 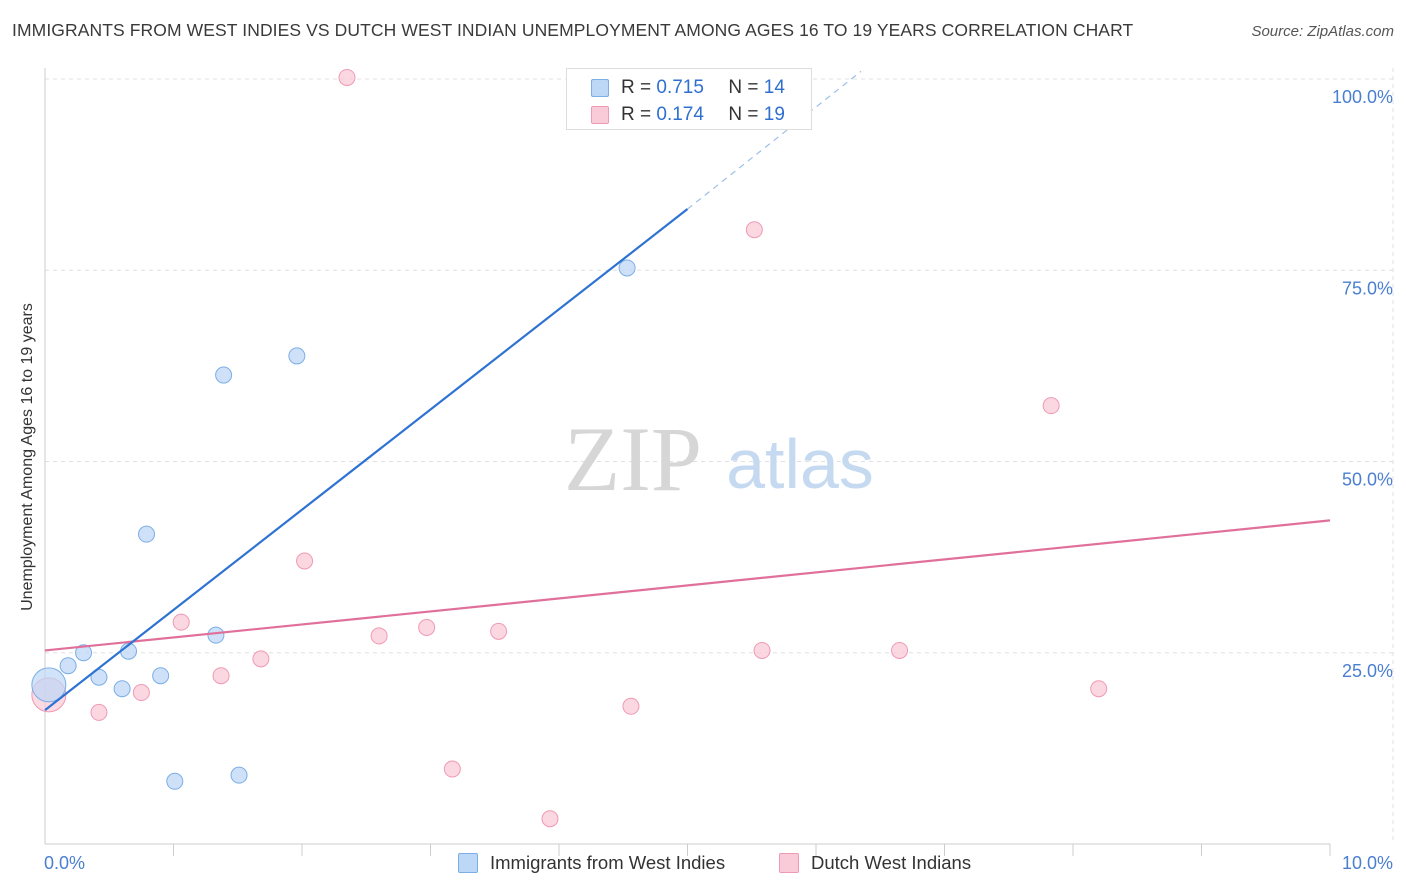 I want to click on y-tick-label: 50.0%, so click(x=1367, y=480).